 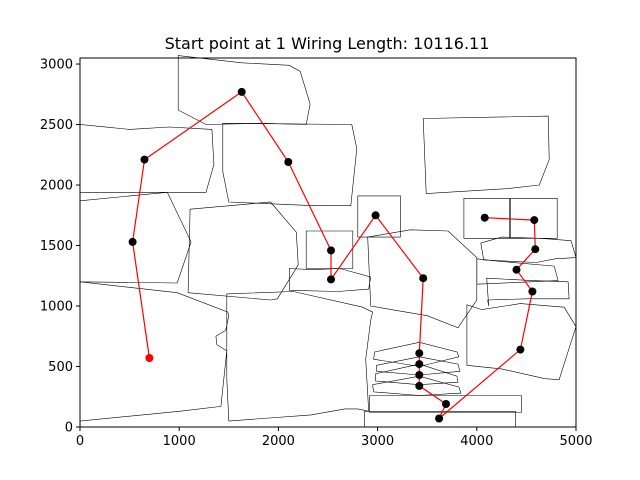 I want to click on start-node, so click(x=149, y=358).